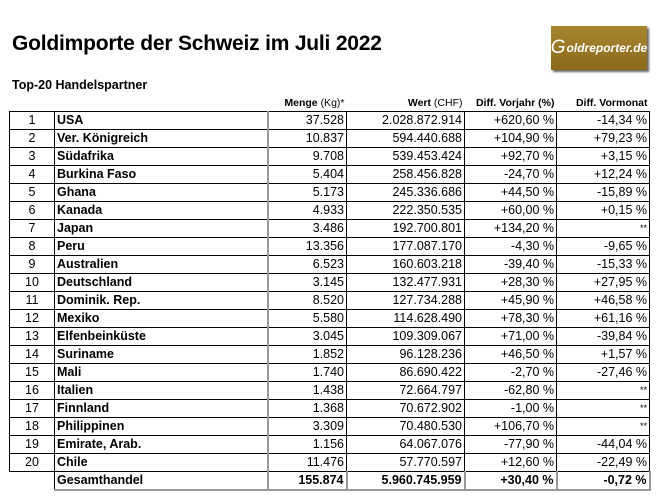 The width and height of the screenshot is (660, 502). What do you see at coordinates (307, 192) in the screenshot?
I see `menge-cell: 5.173` at bounding box center [307, 192].